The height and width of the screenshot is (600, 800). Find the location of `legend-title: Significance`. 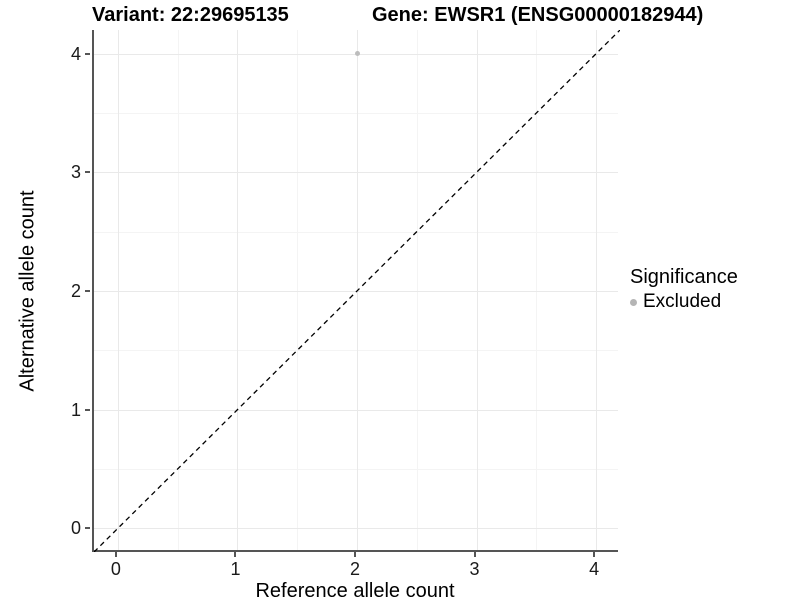

legend-title: Significance is located at coordinates (684, 277).